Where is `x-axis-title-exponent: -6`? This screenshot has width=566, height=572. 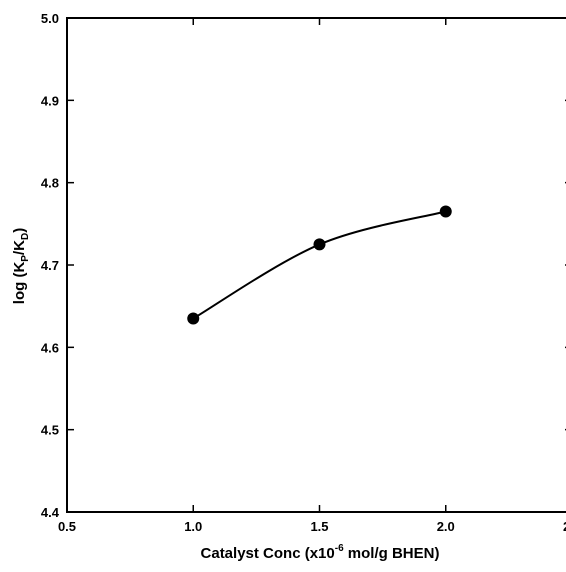 x-axis-title-exponent: -6 is located at coordinates (339, 548).